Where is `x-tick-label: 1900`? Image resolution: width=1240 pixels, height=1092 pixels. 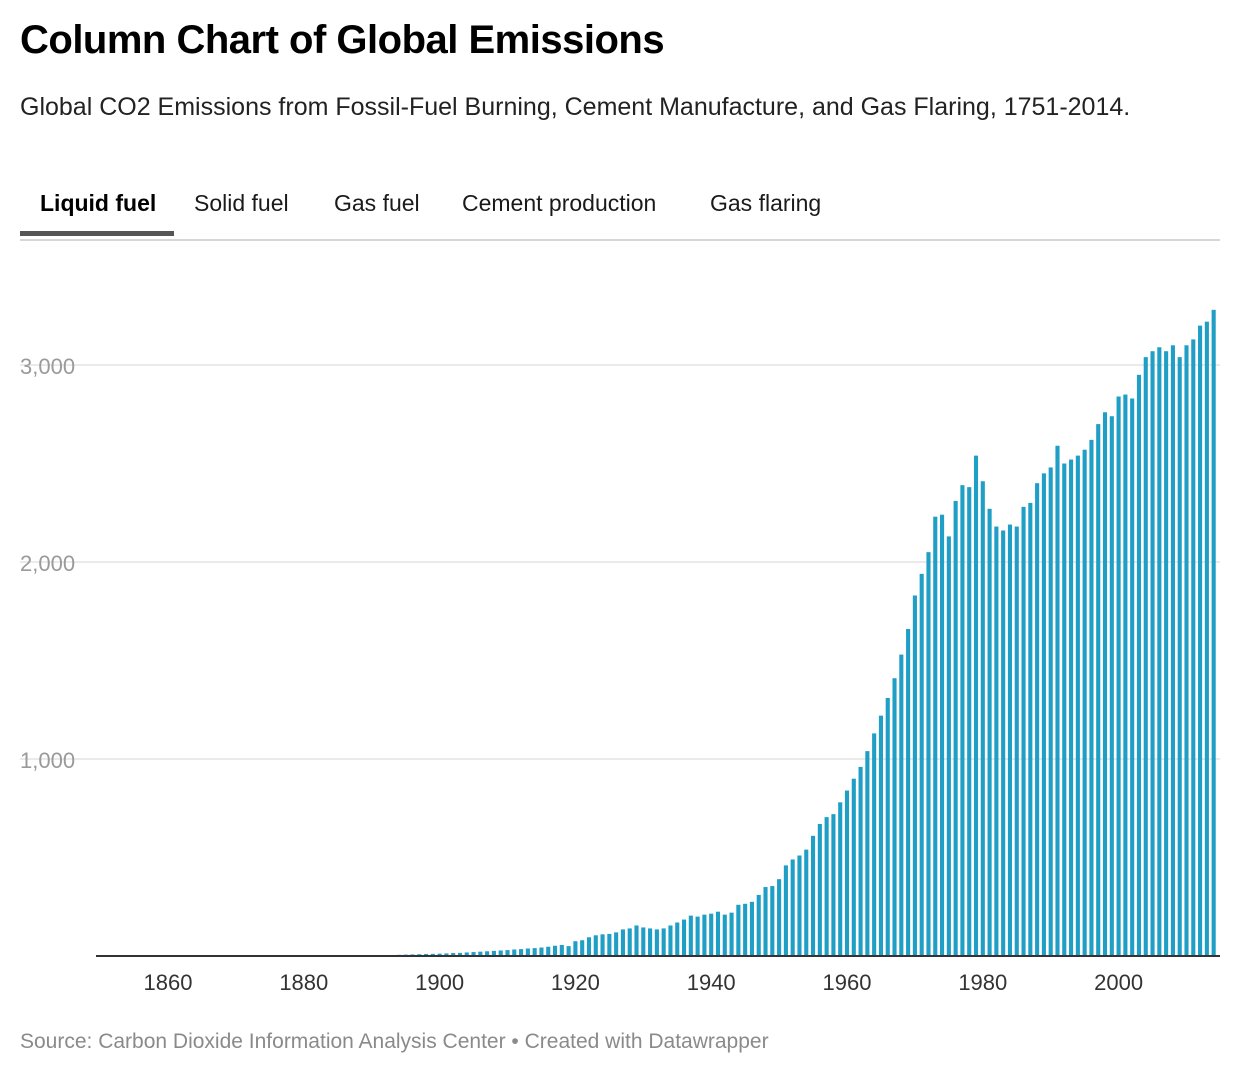 x-tick-label: 1900 is located at coordinates (439, 982).